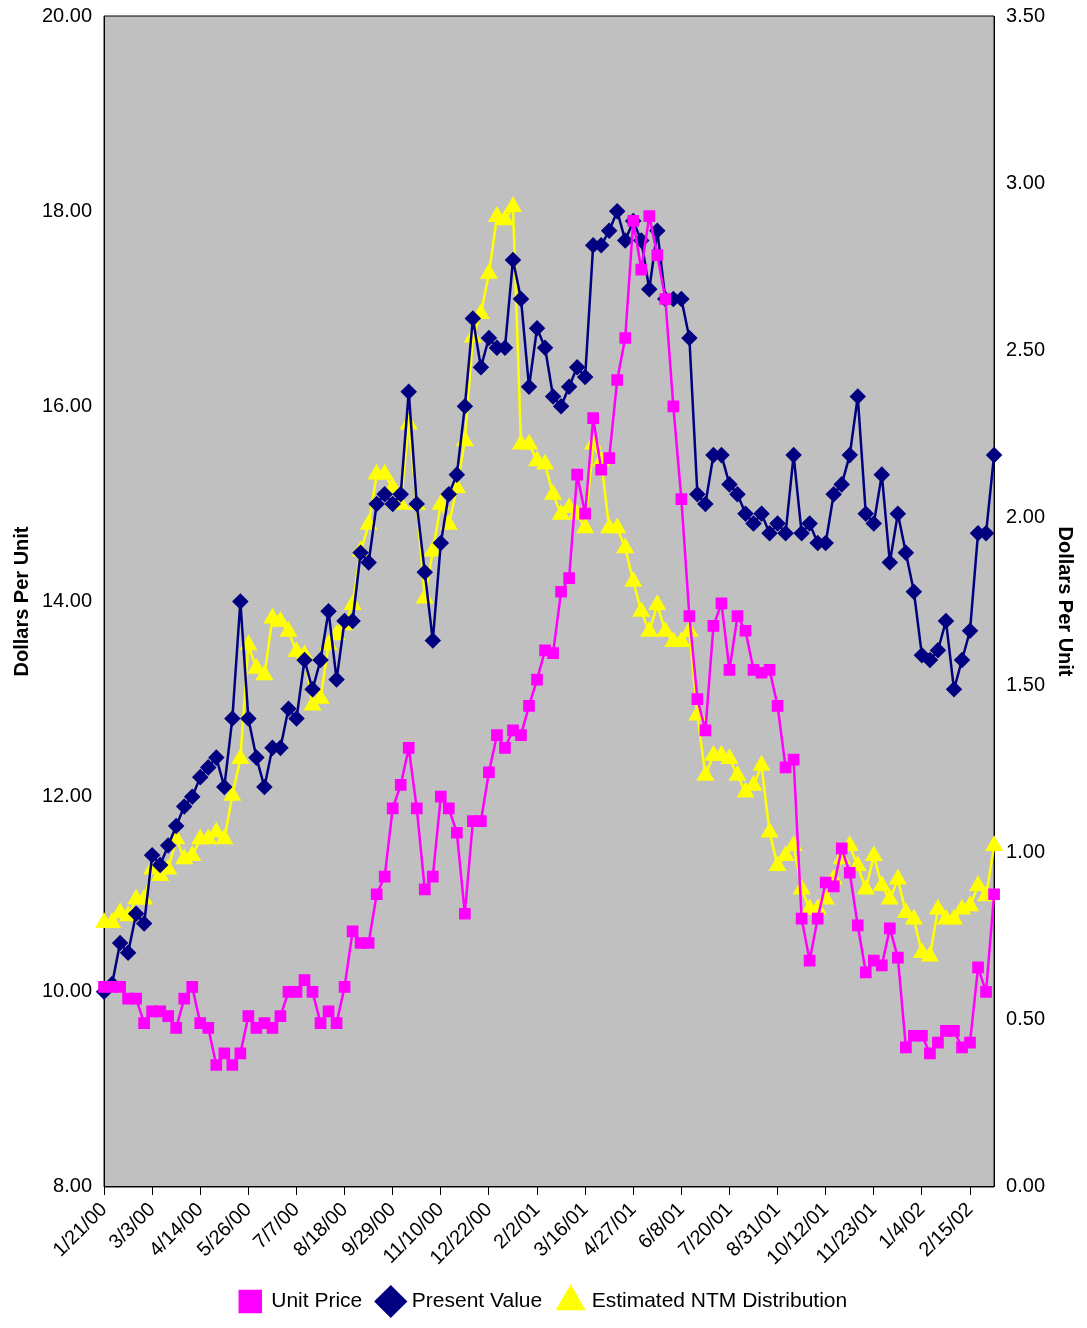 This screenshot has width=1087, height=1328. What do you see at coordinates (317, 1300) in the screenshot?
I see `legend-label: Unit Price` at bounding box center [317, 1300].